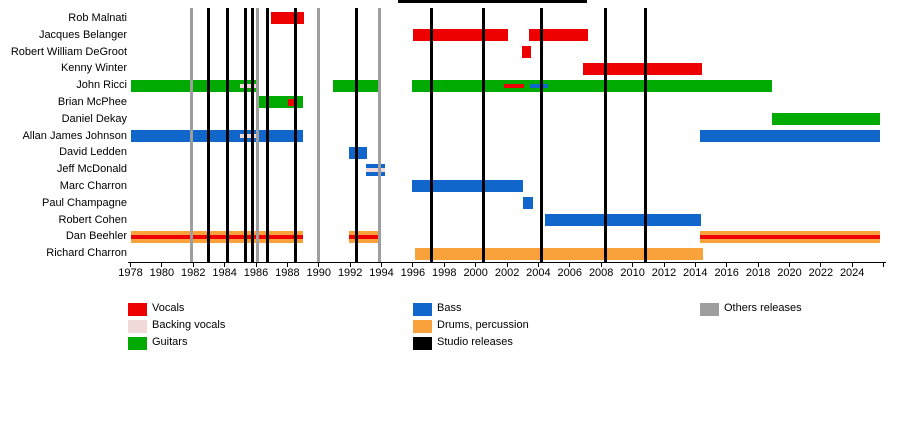  I want to click on x-axis-tick-label: 1982, so click(193, 273).